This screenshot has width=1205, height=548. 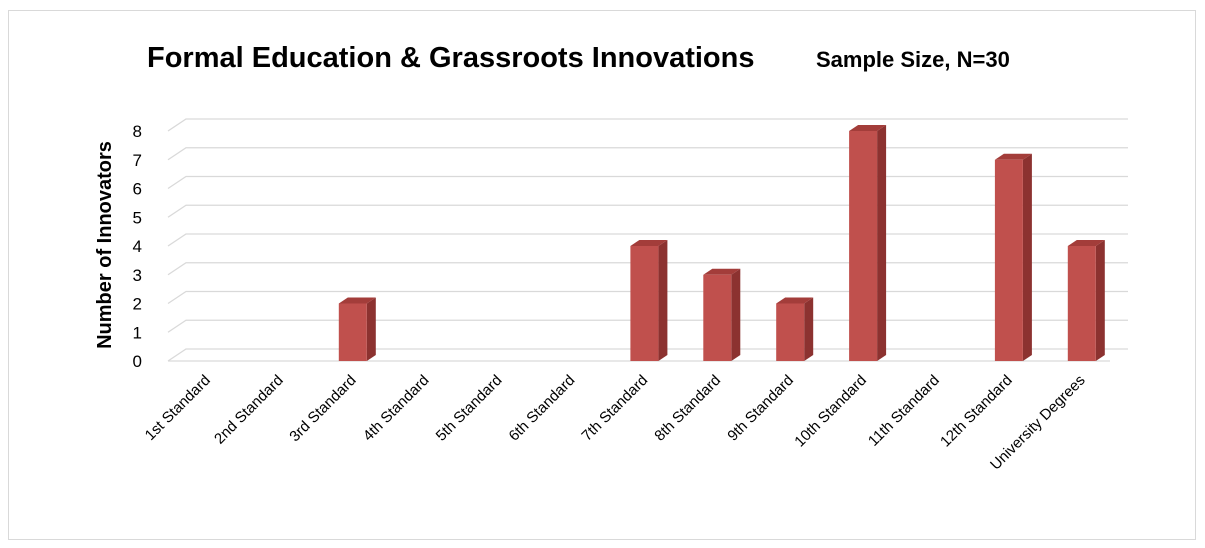 I want to click on y-tick-labels: 0 1 2 3 4 5 6 7 8, so click(x=137, y=246).